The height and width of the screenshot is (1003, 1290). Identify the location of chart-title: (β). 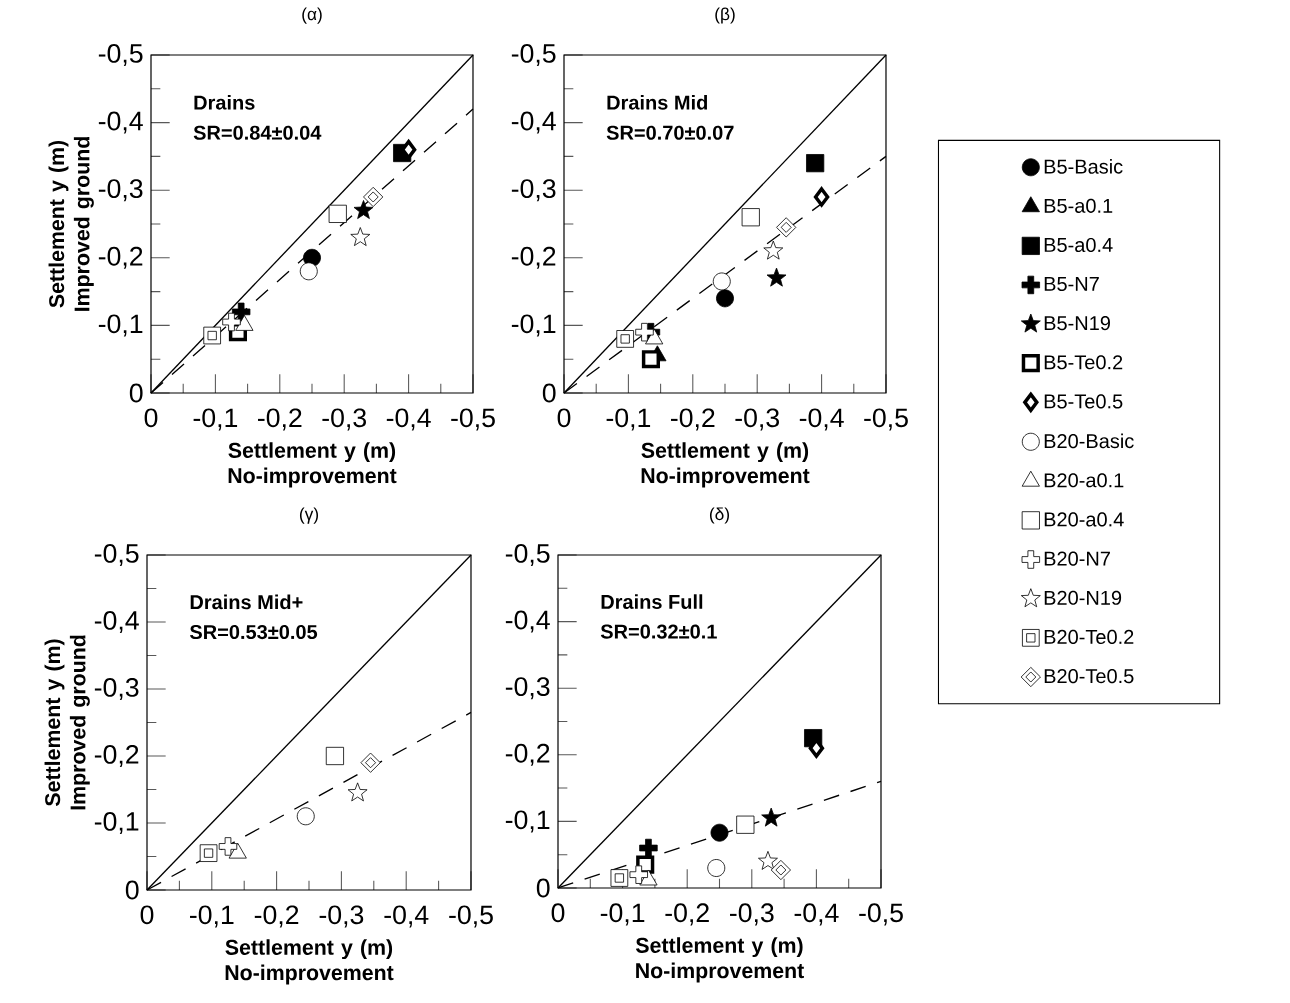
(725, 15).